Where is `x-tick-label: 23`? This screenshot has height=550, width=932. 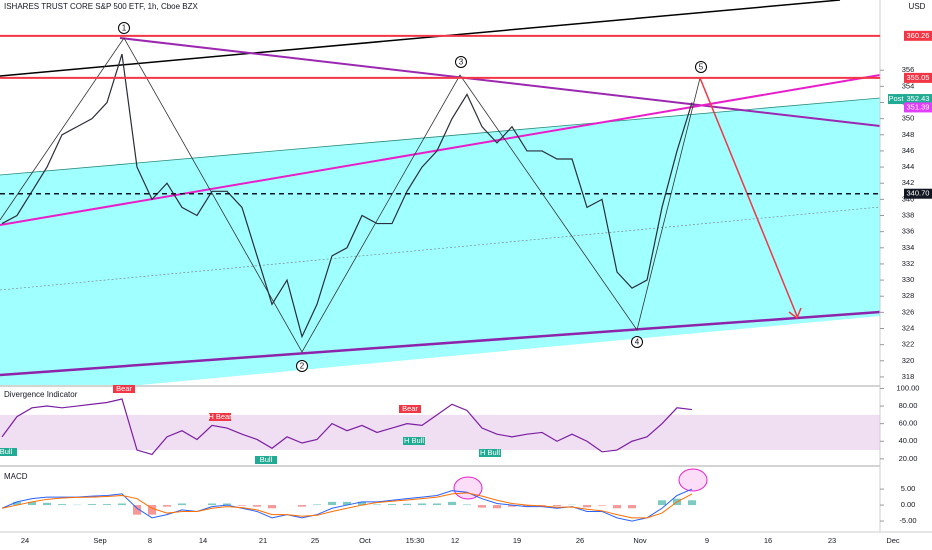
x-tick-label: 23 is located at coordinates (832, 540).